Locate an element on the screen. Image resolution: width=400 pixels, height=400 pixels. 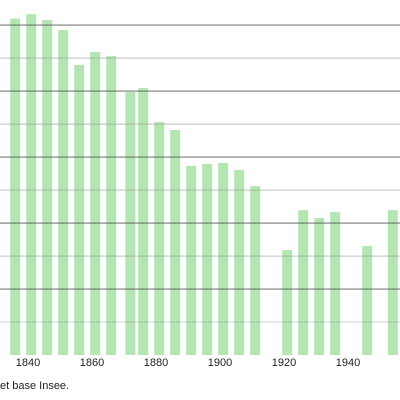
caption: et base Insee. is located at coordinates (34, 386).